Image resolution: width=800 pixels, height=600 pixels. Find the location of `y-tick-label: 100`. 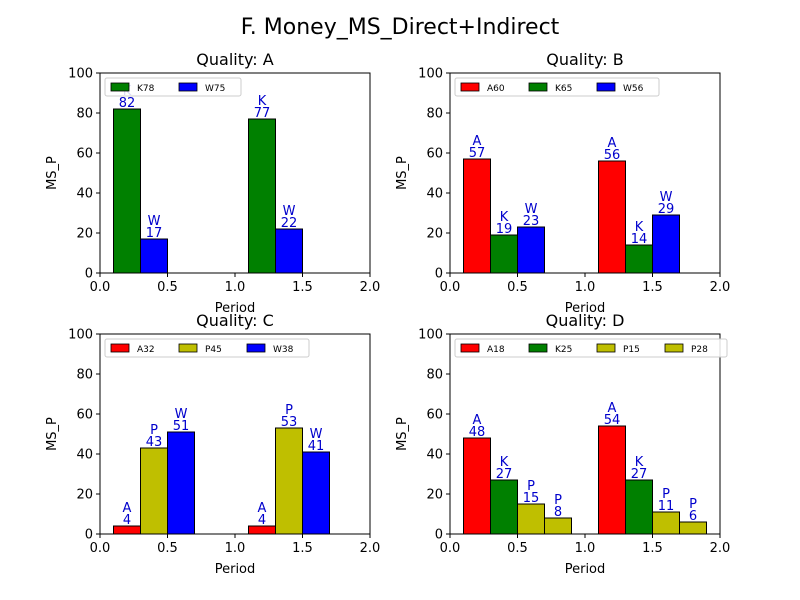

y-tick-label: 100 is located at coordinates (430, 335).